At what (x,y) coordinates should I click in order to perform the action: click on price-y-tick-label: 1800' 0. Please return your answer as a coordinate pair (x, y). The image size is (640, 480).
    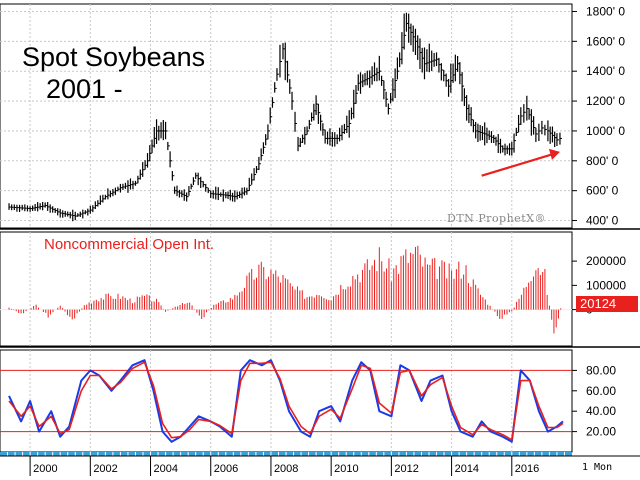
    Looking at the image, I should click on (605, 11).